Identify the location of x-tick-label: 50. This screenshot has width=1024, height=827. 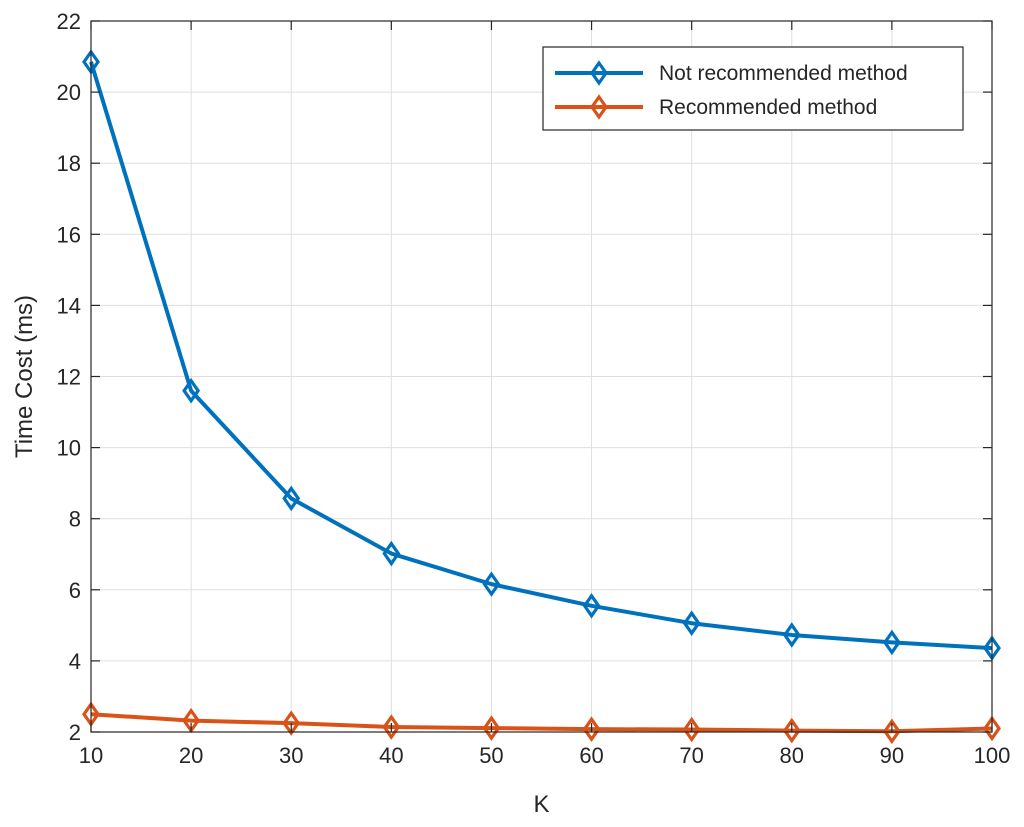
(491, 755).